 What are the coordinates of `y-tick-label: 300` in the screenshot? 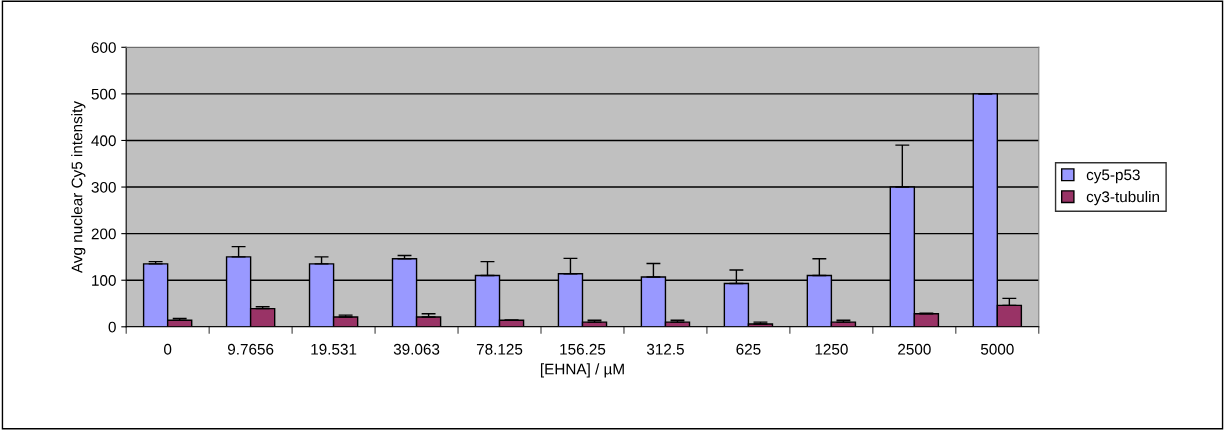 It's located at (103, 187).